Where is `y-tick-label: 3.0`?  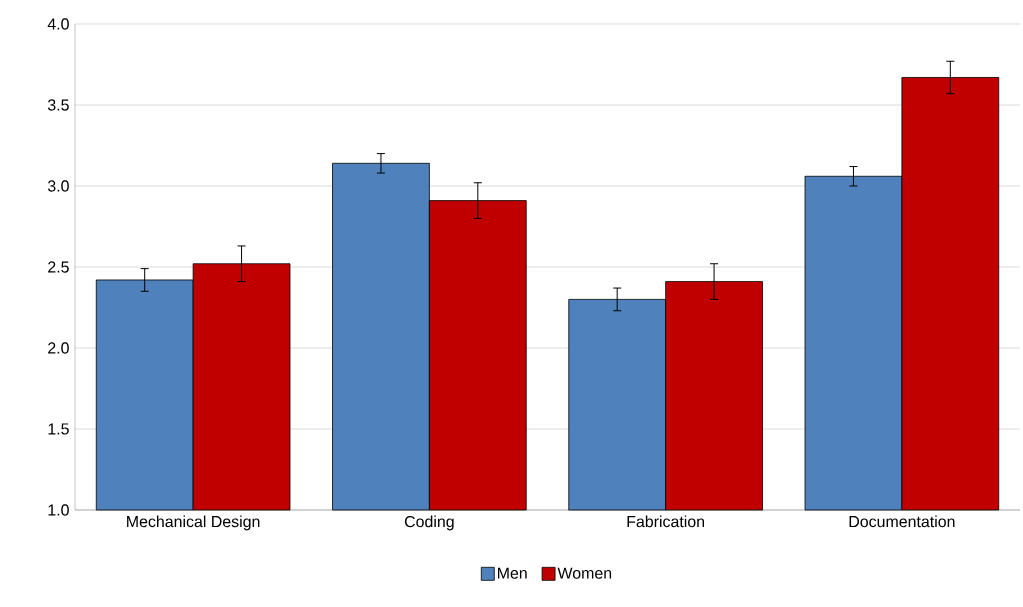 y-tick-label: 3.0 is located at coordinates (58, 186).